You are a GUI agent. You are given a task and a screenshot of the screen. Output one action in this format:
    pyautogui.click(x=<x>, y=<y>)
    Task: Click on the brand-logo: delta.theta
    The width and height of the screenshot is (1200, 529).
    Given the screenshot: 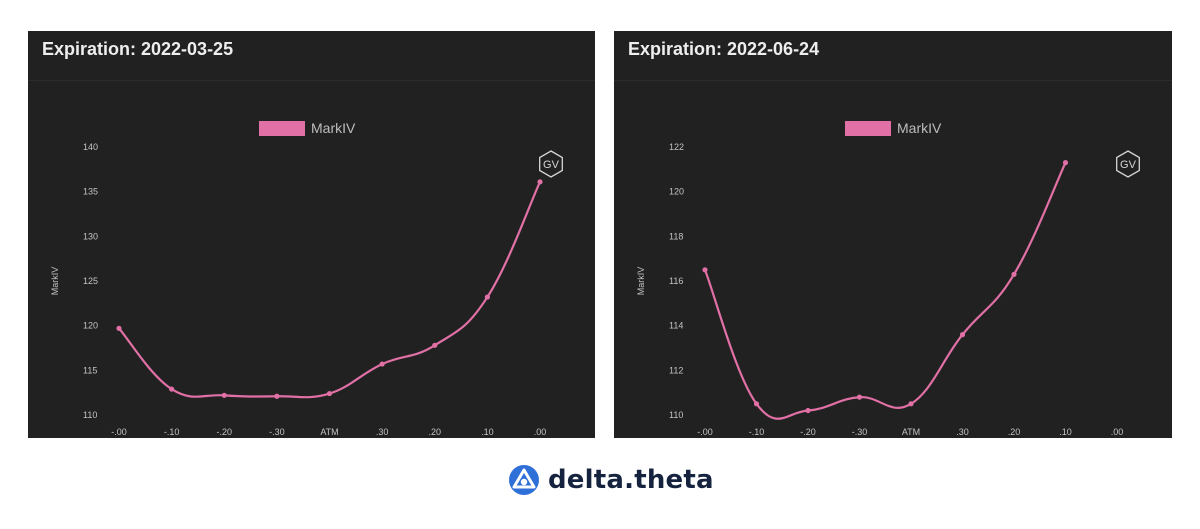 What is the action you would take?
    pyautogui.click(x=611, y=480)
    